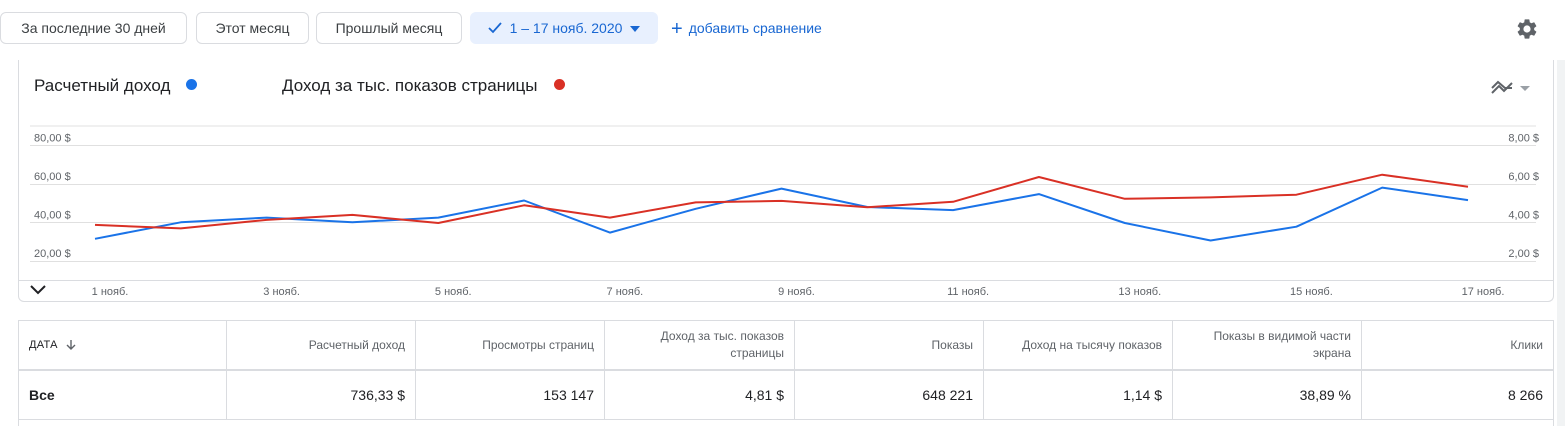 Image resolution: width=1565 pixels, height=426 pixels. I want to click on header-estimated-revenue: Расчетный доход, so click(321, 345).